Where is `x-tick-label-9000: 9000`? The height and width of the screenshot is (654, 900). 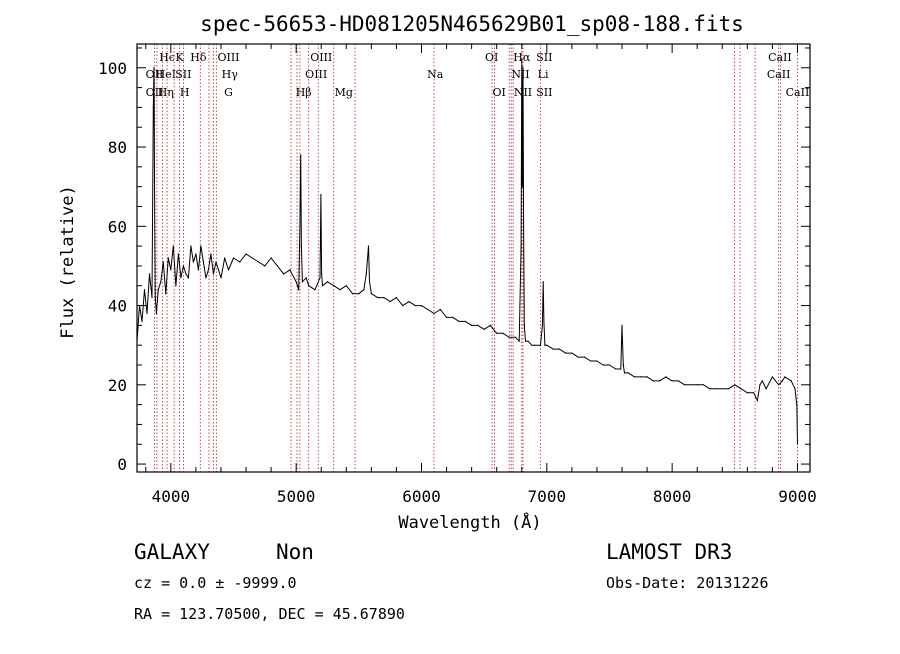 x-tick-label-9000: 9000 is located at coordinates (797, 496).